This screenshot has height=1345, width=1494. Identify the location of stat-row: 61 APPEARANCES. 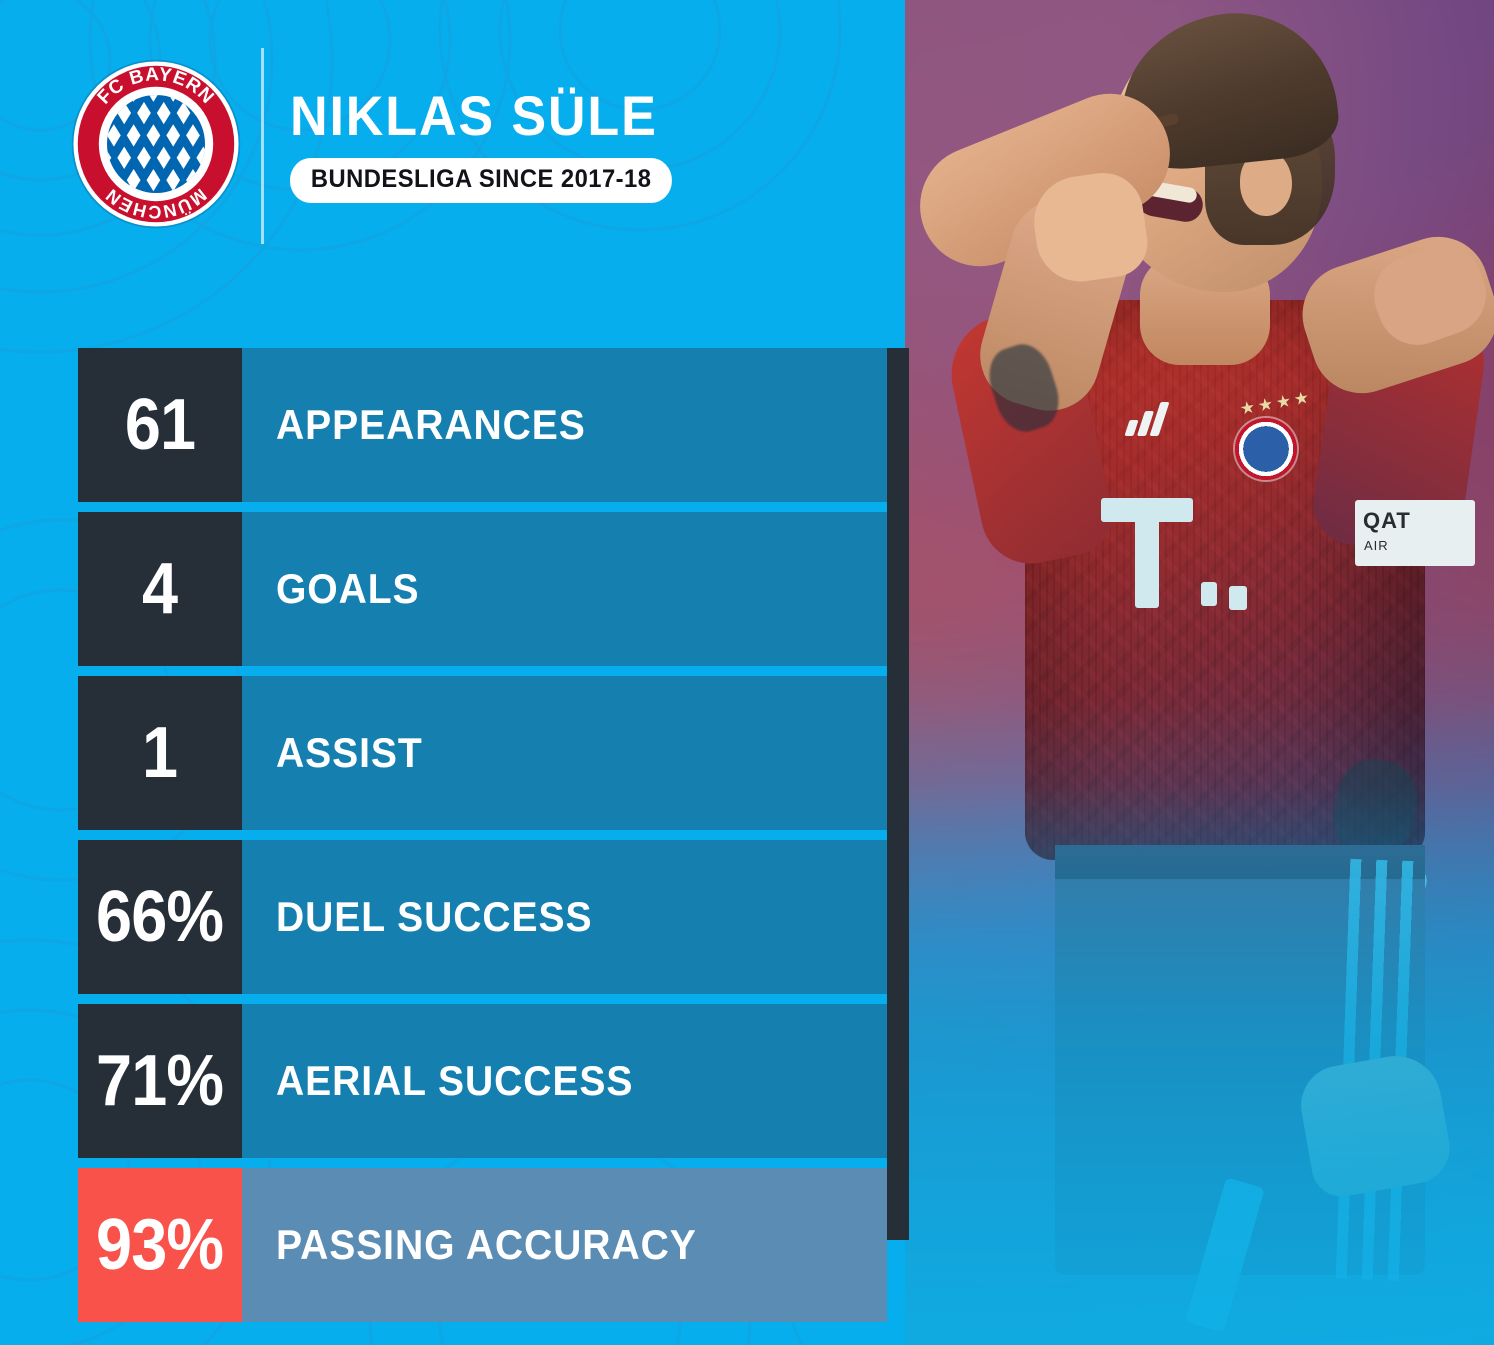
(482, 425).